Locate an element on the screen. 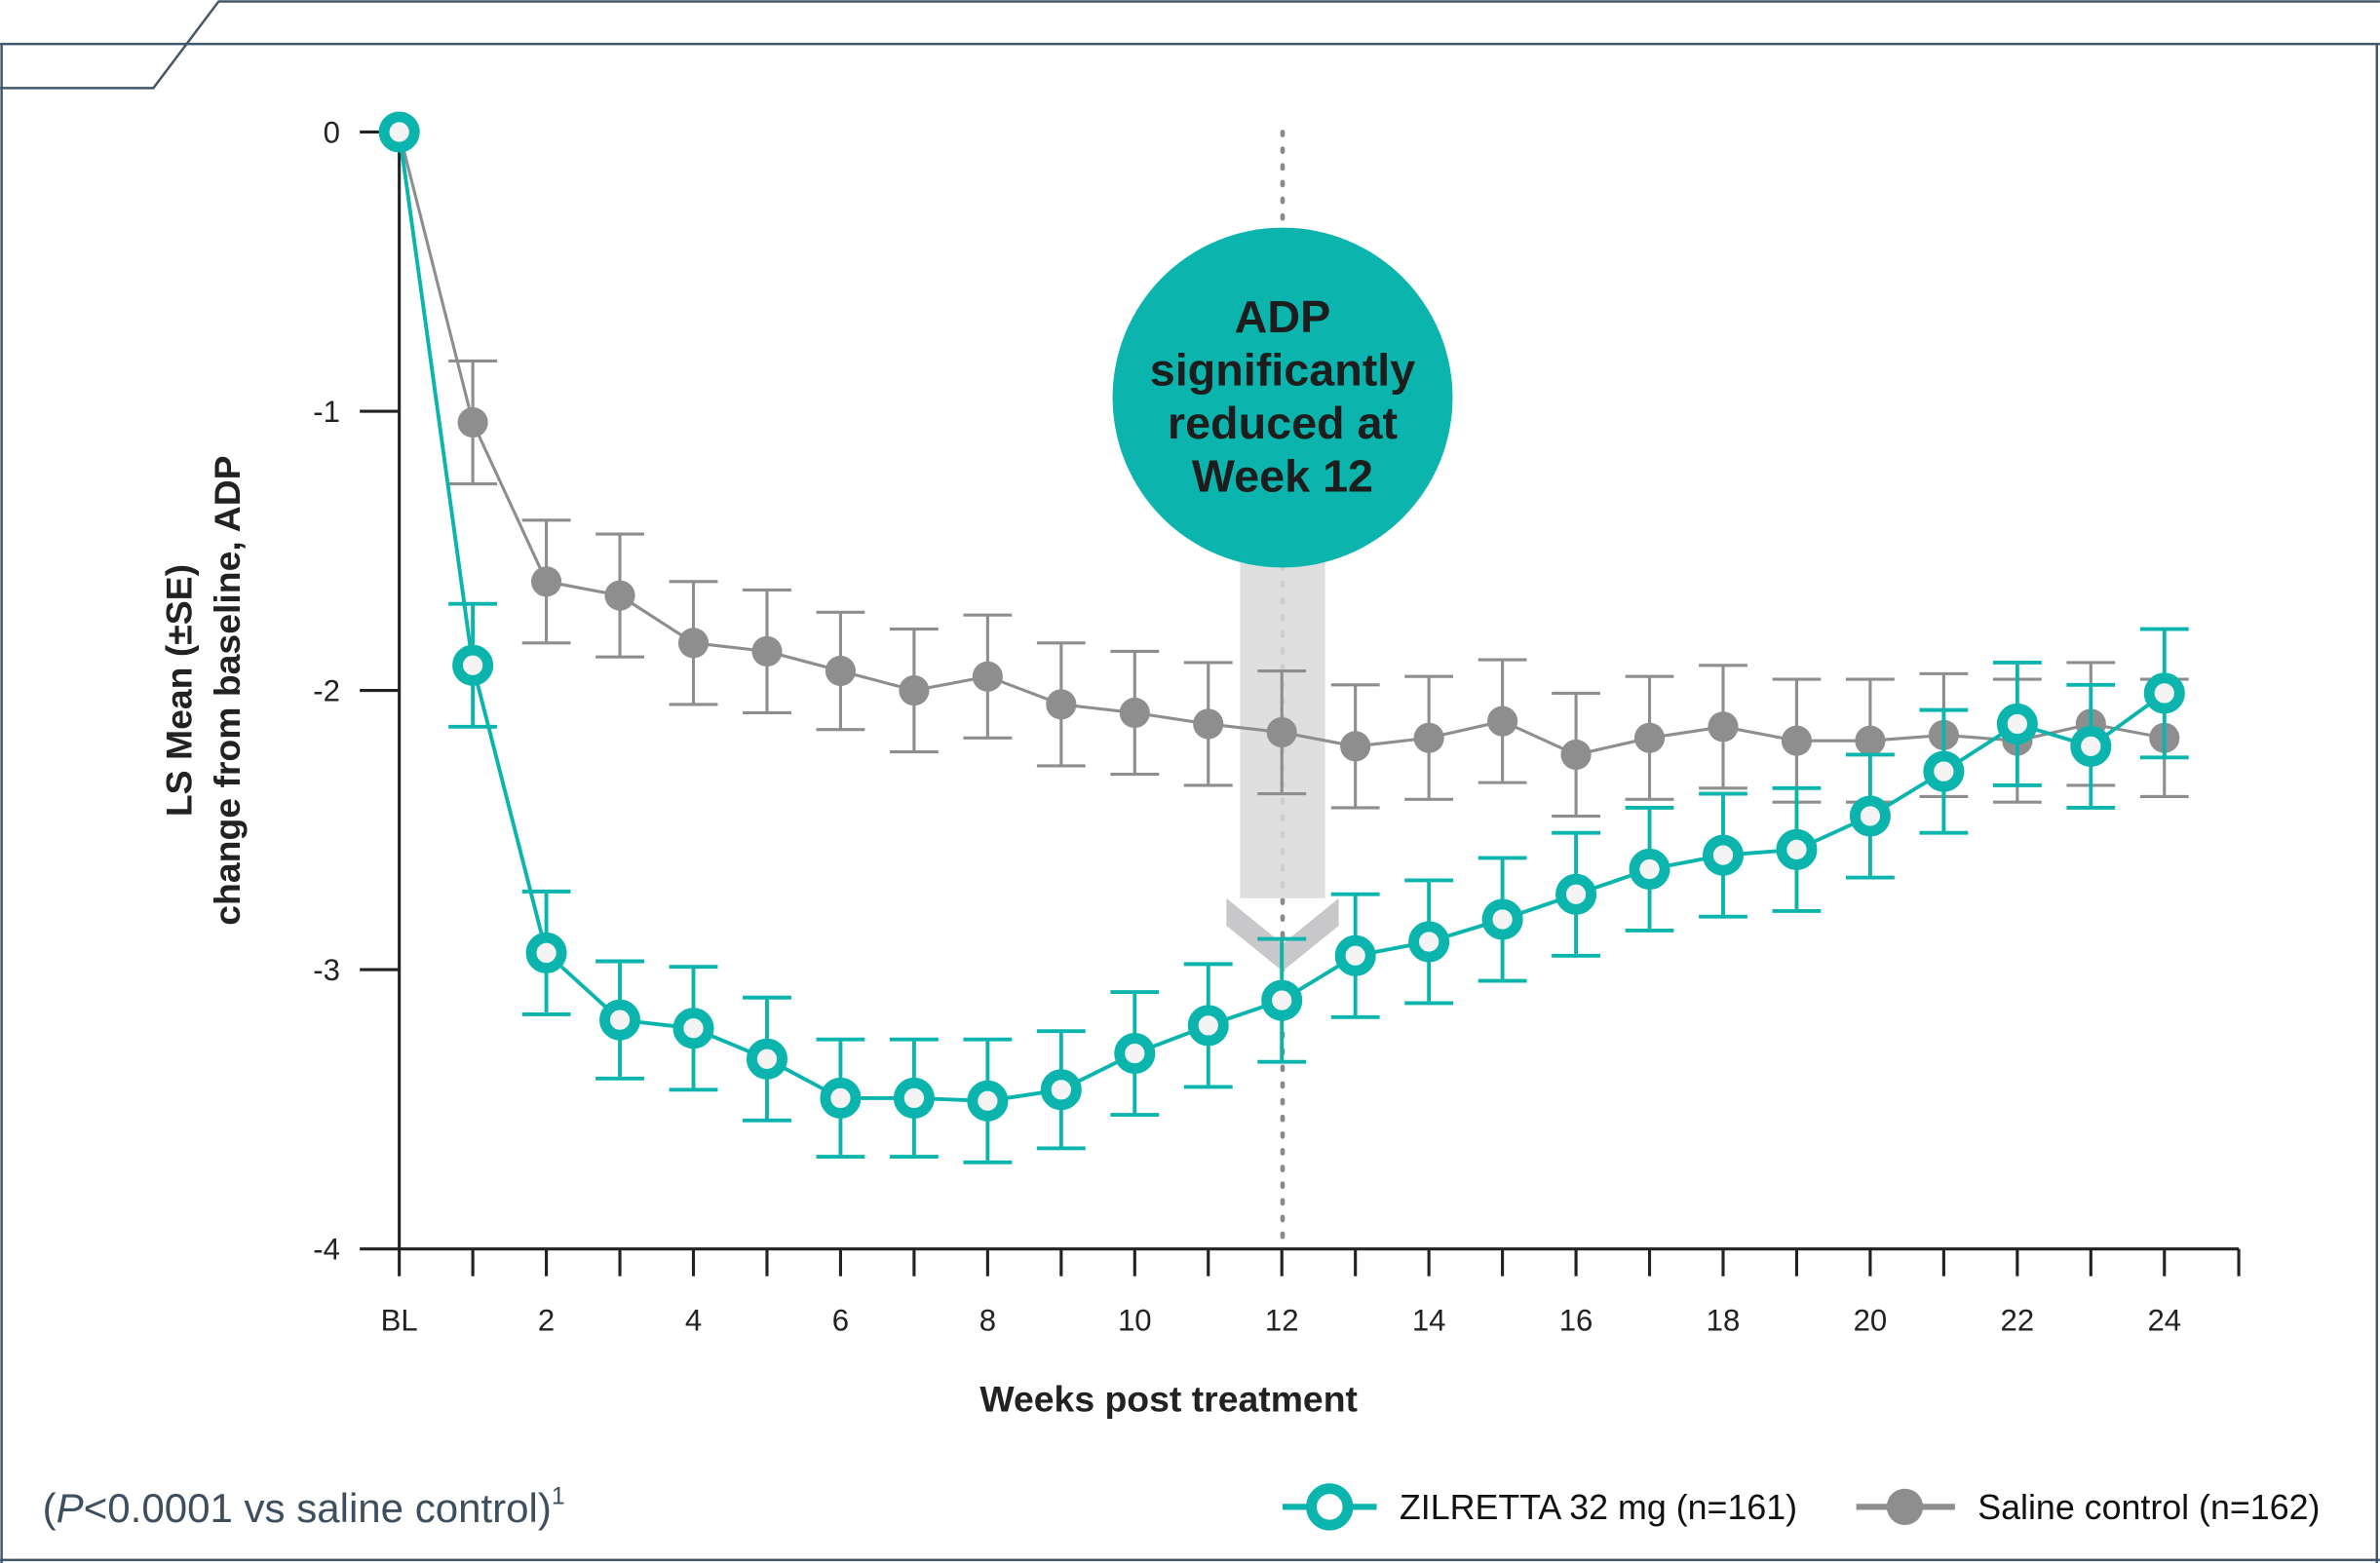  legend-label-zilretta: ZILRETTA 32 mg (n=161) is located at coordinates (1598, 1507).